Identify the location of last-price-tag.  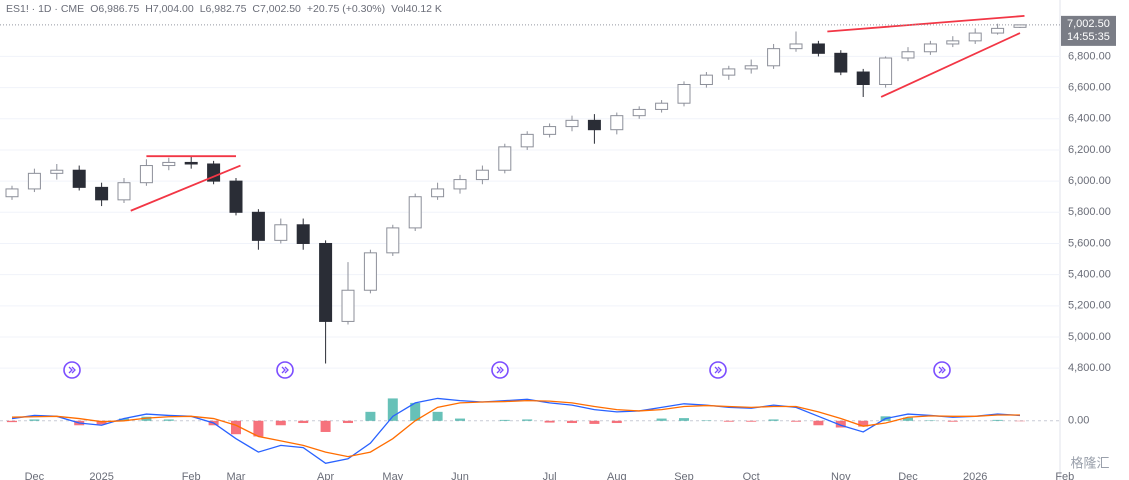
(1088, 30).